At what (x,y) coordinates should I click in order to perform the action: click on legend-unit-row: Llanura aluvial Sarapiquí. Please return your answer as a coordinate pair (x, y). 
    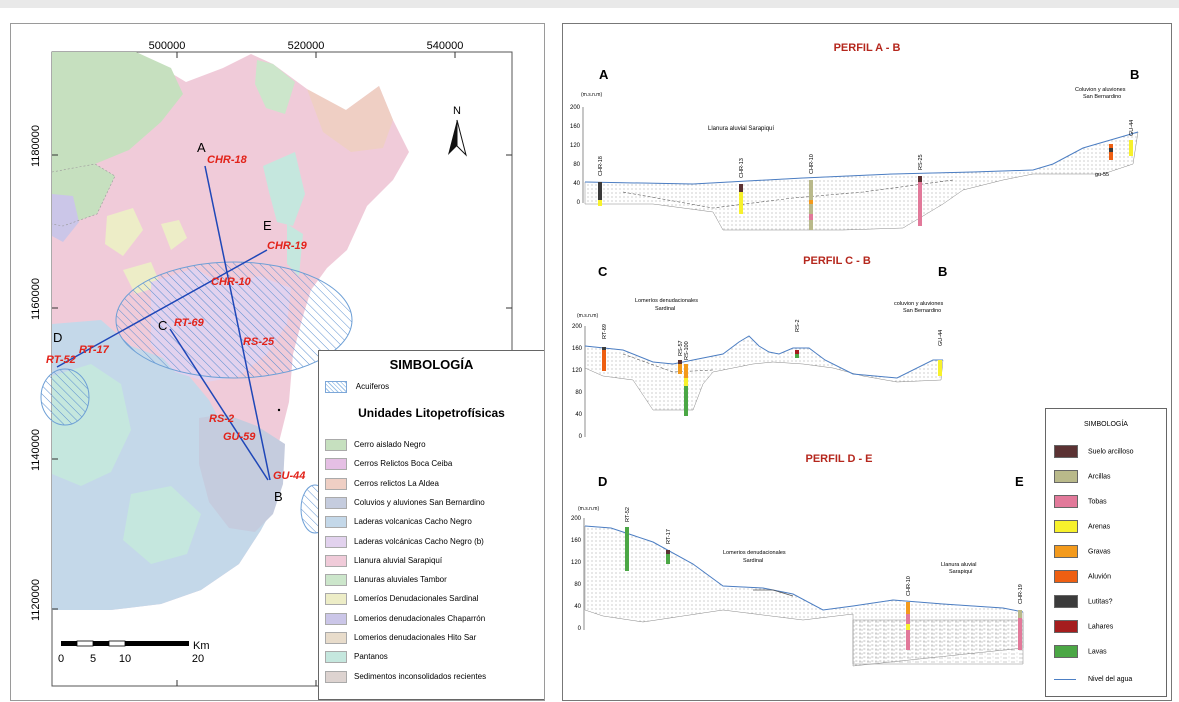
    Looking at the image, I should click on (383, 560).